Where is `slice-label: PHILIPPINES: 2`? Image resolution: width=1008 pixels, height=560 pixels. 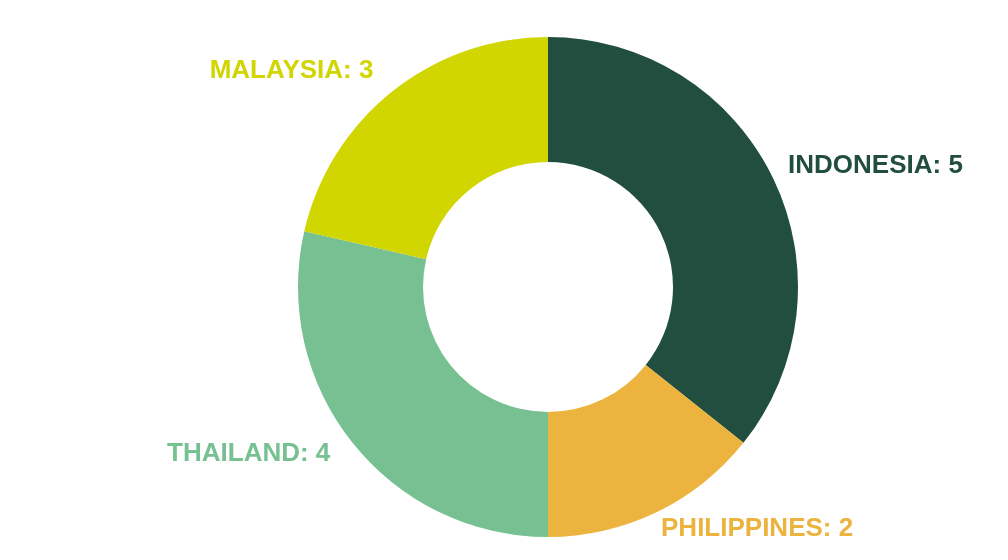 slice-label: PHILIPPINES: 2 is located at coordinates (757, 527).